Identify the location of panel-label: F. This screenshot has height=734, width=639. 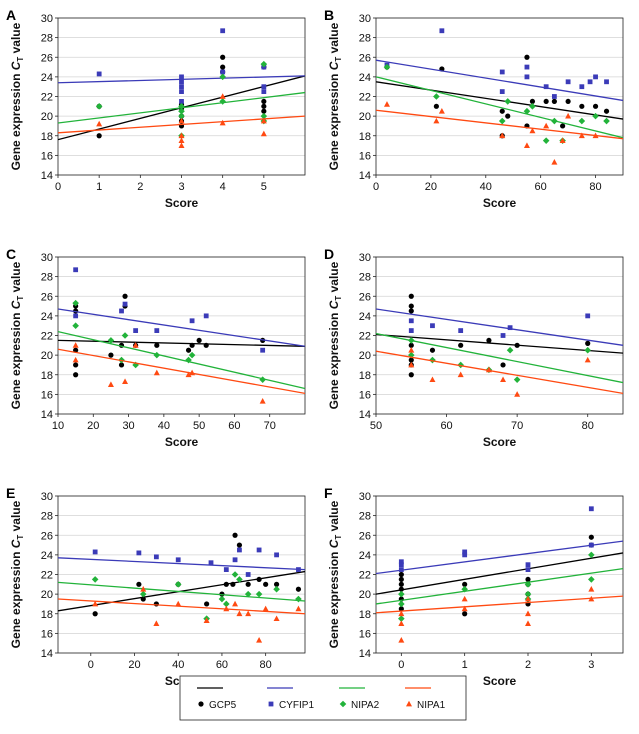
(328, 493).